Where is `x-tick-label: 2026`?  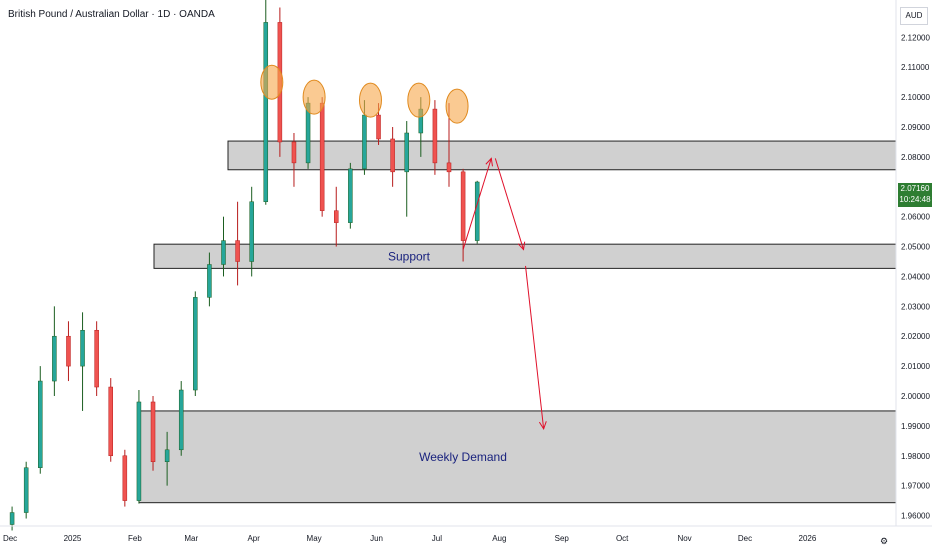 x-tick-label: 2026 is located at coordinates (808, 538).